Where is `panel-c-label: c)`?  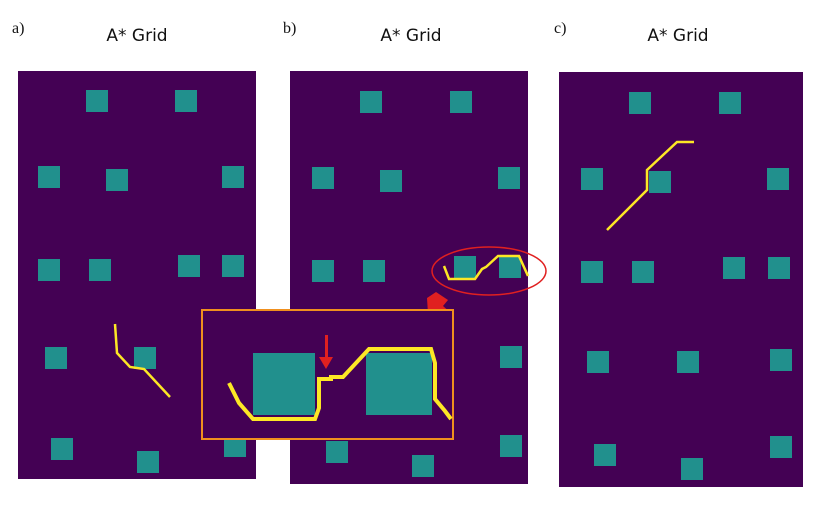 panel-c-label: c) is located at coordinates (560, 28).